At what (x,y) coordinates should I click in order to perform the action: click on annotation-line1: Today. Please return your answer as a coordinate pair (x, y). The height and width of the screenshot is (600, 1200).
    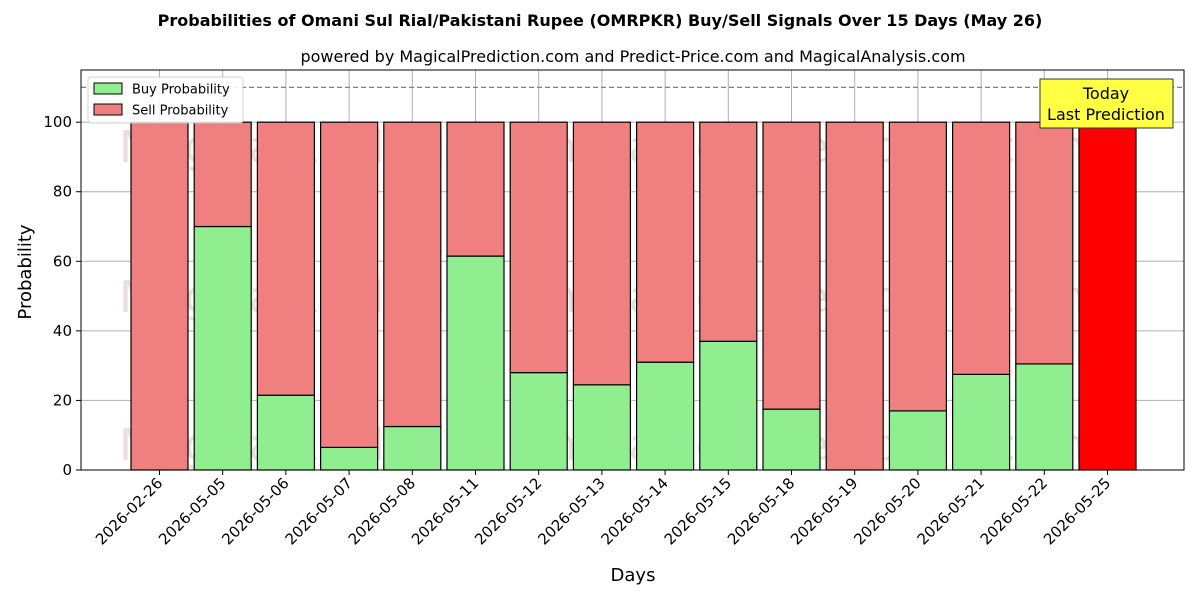
    Looking at the image, I should click on (1105, 93).